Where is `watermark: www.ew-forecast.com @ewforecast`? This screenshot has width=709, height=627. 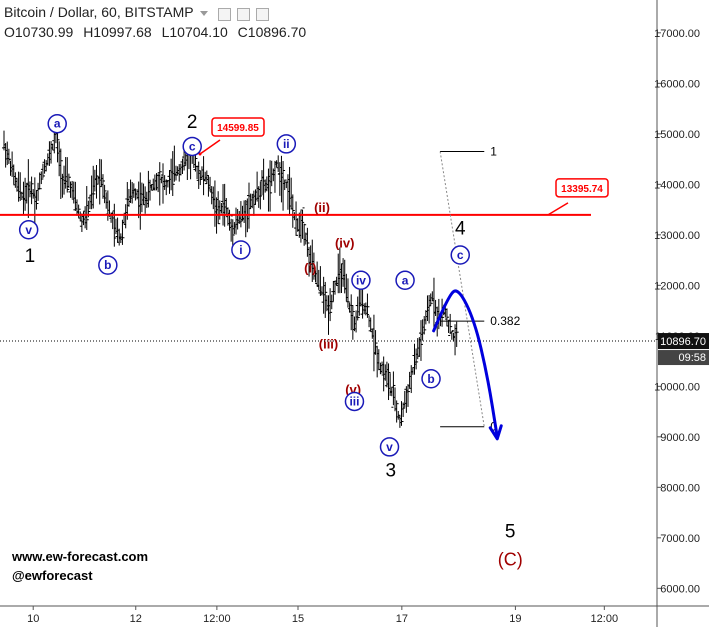
watermark: www.ew-forecast.com @ewforecast is located at coordinates (80, 566).